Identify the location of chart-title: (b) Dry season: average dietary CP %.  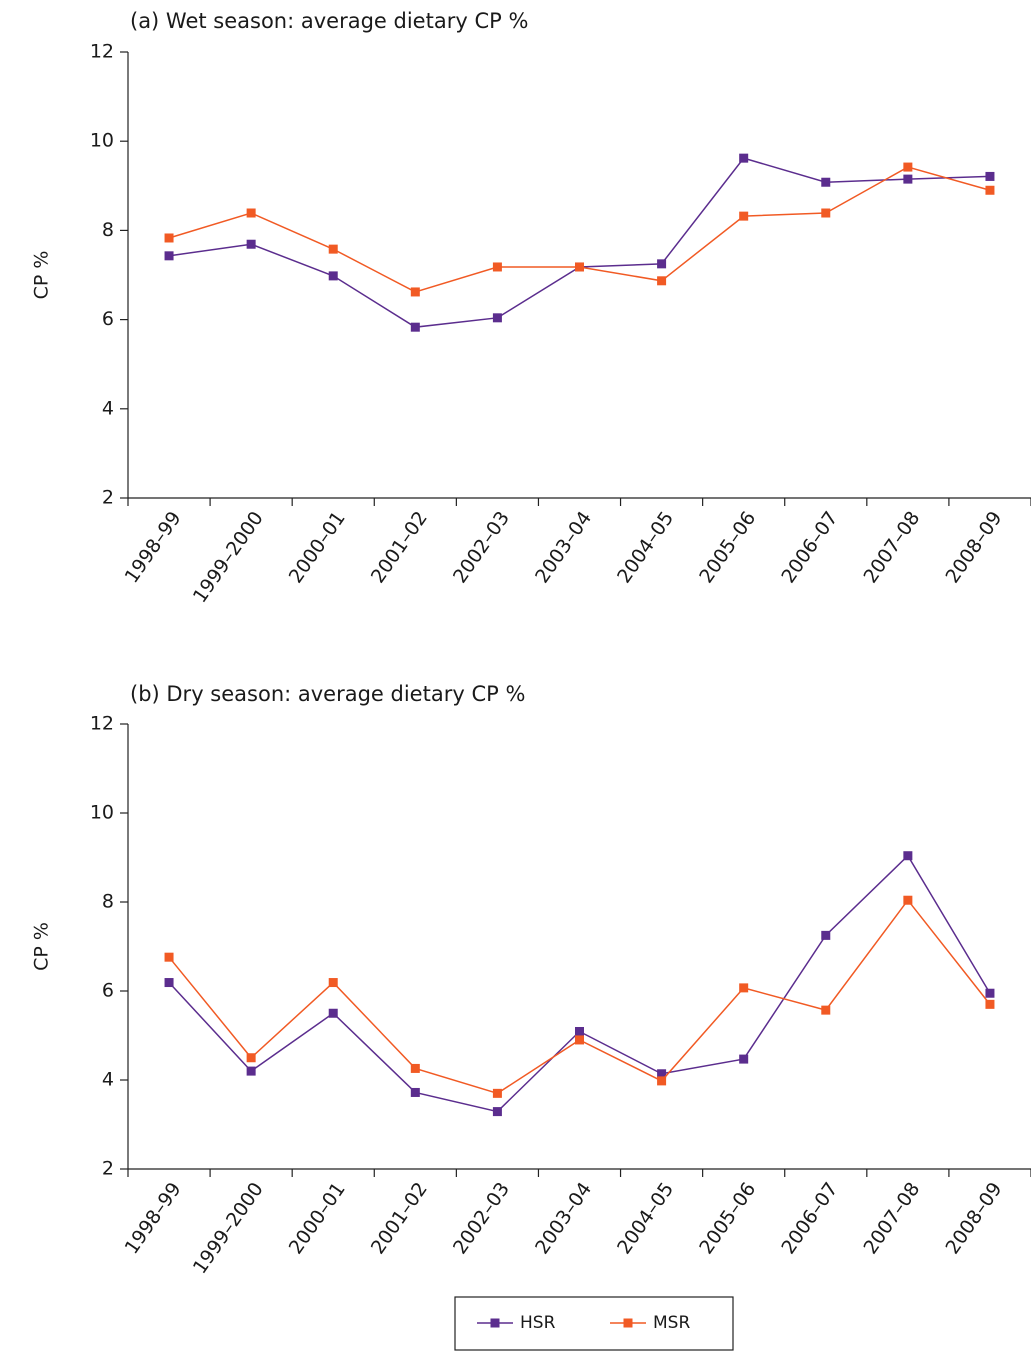
(327, 694).